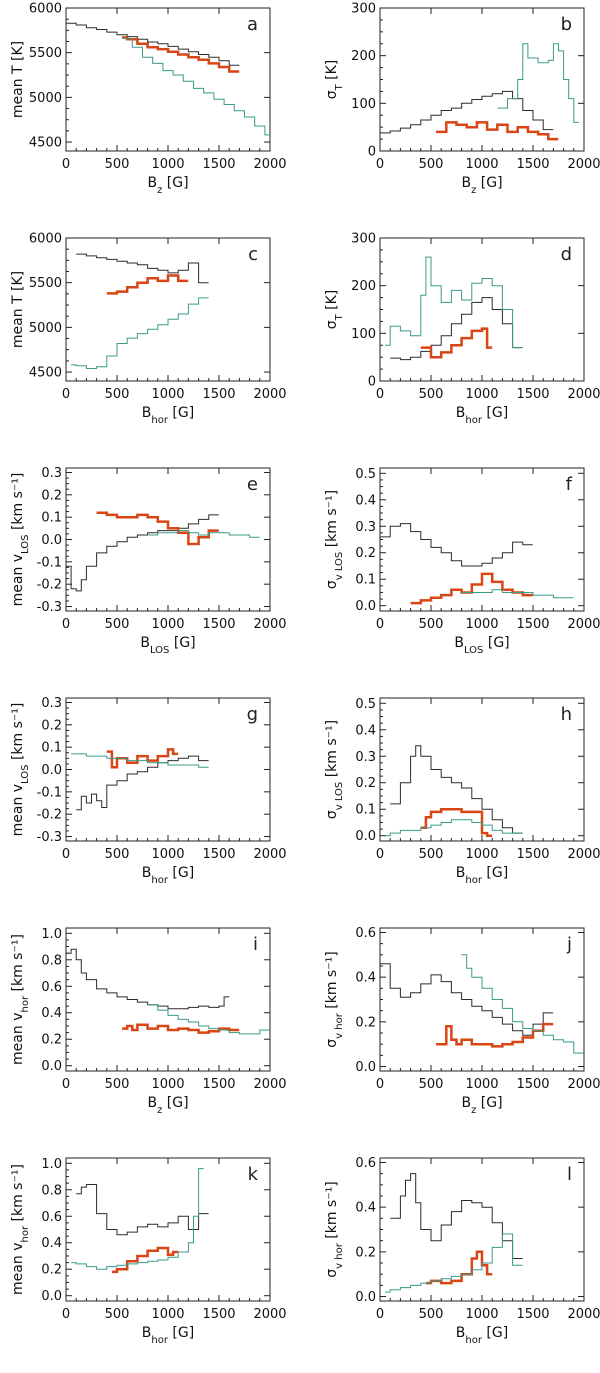  What do you see at coordinates (253, 254) in the screenshot?
I see `panel-letter: c` at bounding box center [253, 254].